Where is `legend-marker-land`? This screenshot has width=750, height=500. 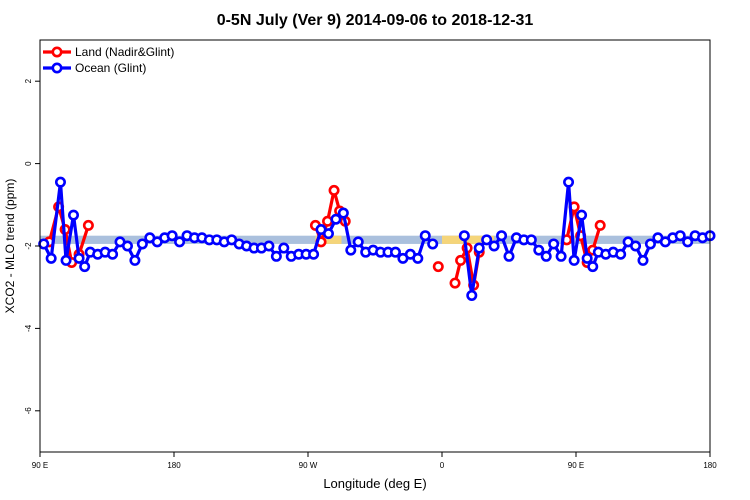 legend-marker-land is located at coordinates (57, 52).